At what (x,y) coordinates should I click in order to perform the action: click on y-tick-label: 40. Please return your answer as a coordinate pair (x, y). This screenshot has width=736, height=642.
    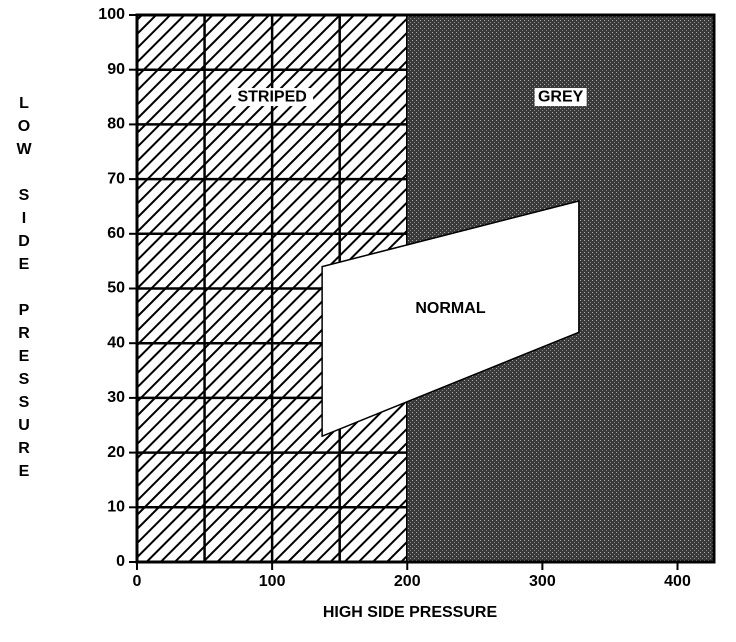
    Looking at the image, I should click on (116, 342).